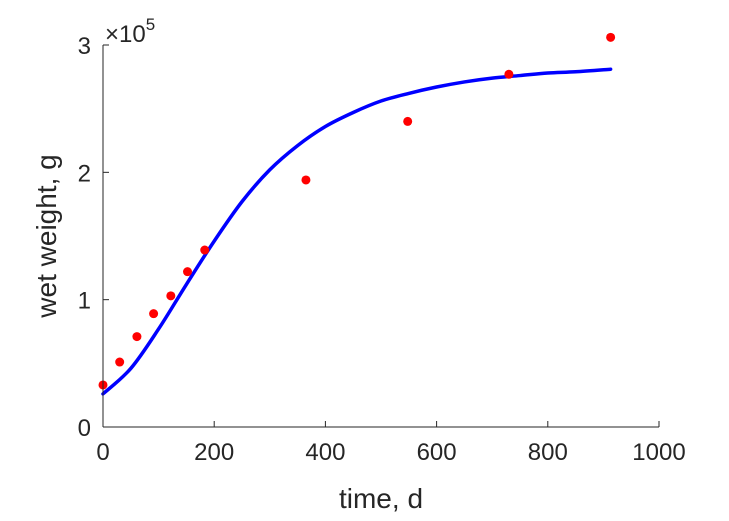 The image size is (729, 521). I want to click on y-exponent-power: 5, so click(150, 24).